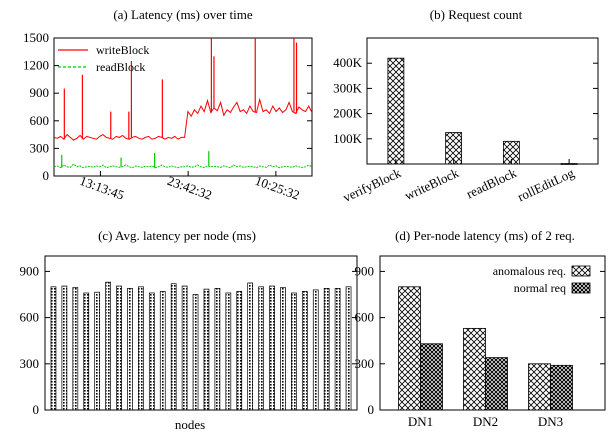 Image resolution: width=613 pixels, height=435 pixels. Describe the element at coordinates (476, 14) in the screenshot. I see `chart-b-title: (b) Request count` at that location.